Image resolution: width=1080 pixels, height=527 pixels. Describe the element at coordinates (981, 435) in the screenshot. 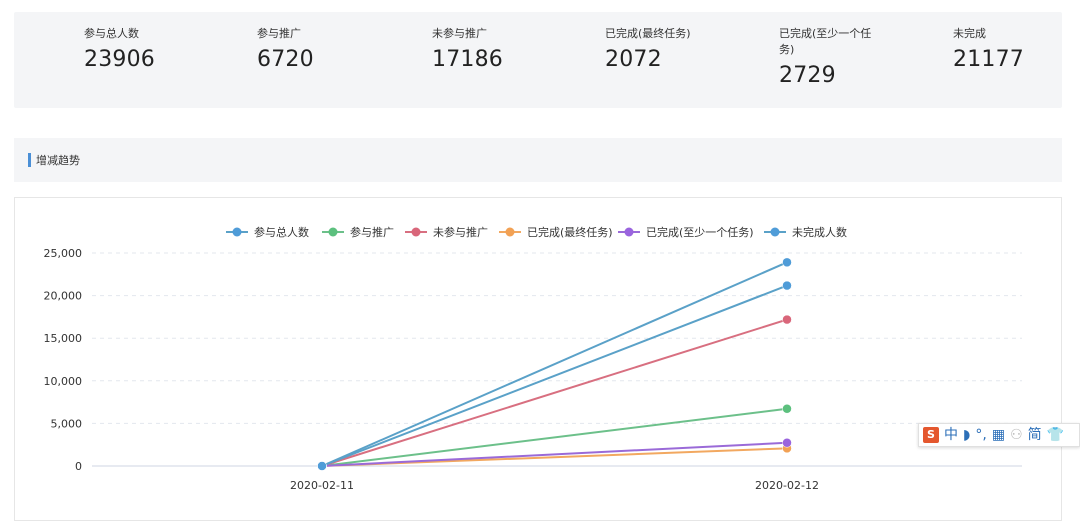

I see `punctuation-icon: °,` at that location.